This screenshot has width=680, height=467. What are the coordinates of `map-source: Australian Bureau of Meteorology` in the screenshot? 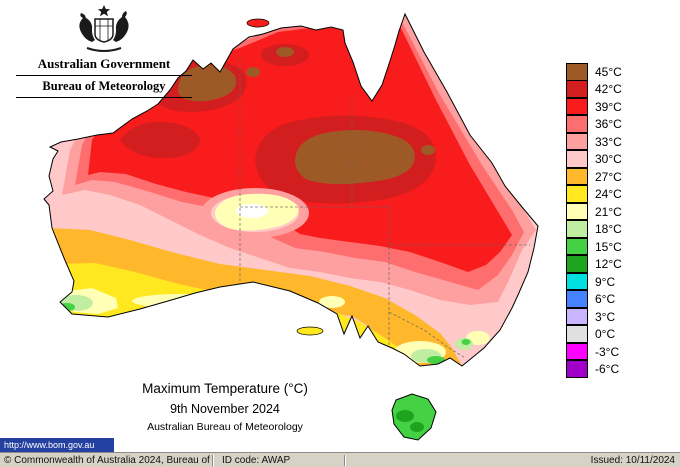 It's located at (225, 427).